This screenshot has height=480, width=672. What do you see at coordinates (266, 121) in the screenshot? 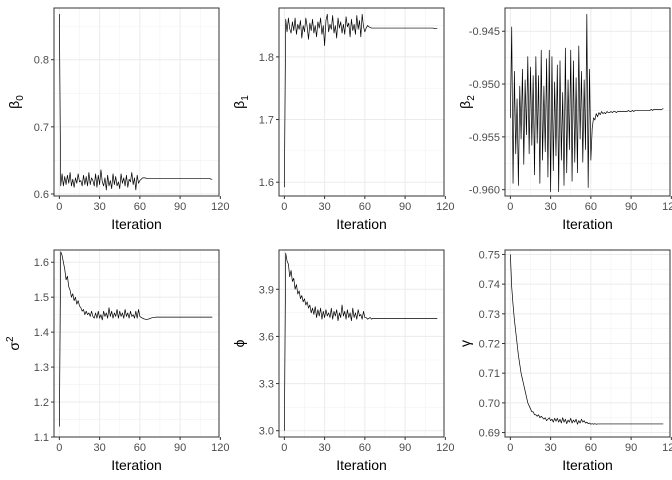
I see `y-tick-label: 1.7` at bounding box center [266, 121].